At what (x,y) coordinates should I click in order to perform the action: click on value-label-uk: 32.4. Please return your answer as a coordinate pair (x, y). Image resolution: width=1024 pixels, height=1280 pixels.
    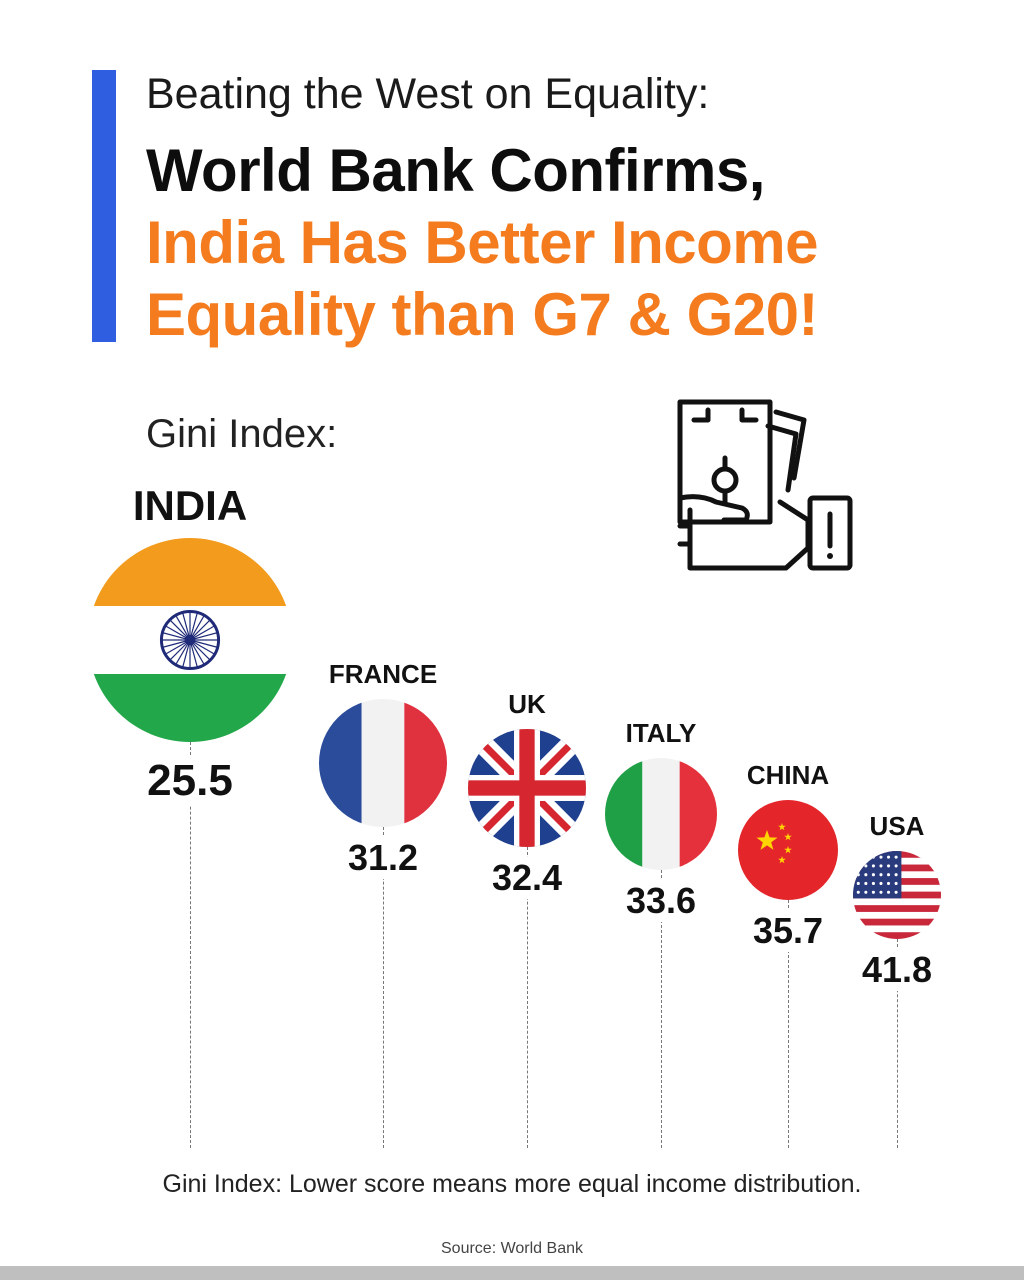
    Looking at the image, I should click on (527, 878).